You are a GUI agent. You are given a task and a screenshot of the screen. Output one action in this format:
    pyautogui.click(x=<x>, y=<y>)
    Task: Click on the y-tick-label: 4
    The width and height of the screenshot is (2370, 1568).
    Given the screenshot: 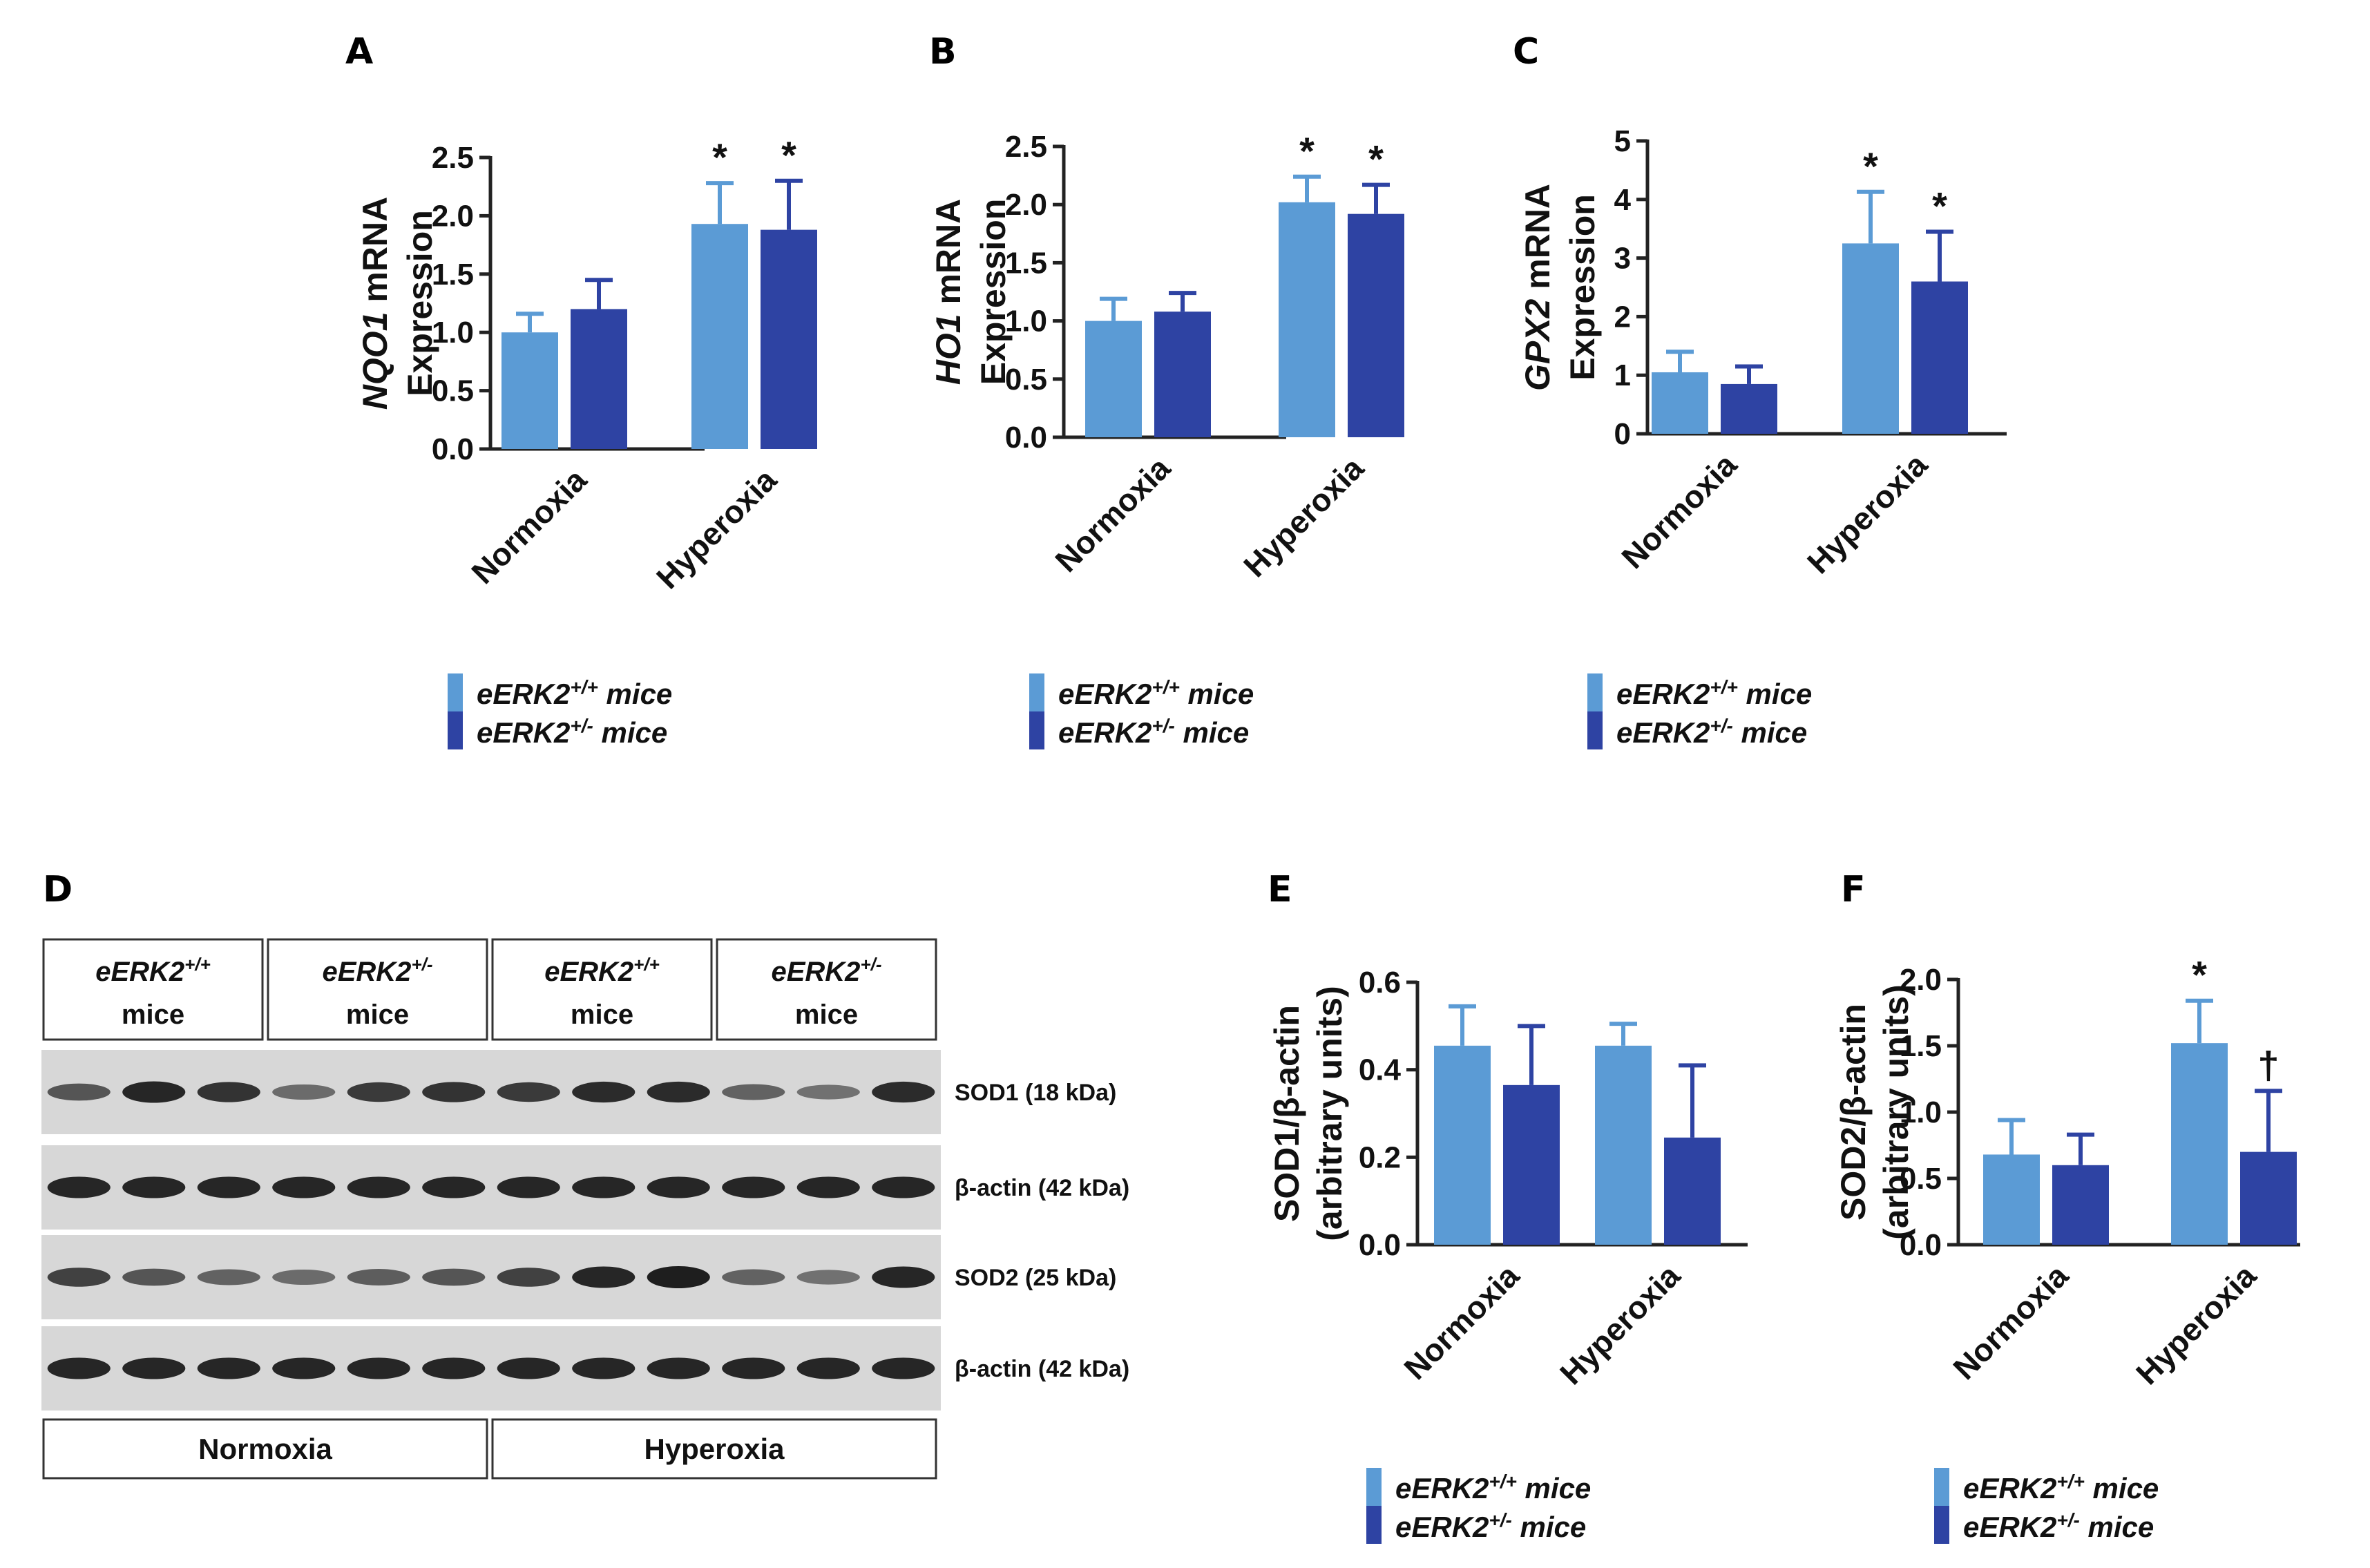 What is the action you would take?
    pyautogui.click(x=1623, y=200)
    